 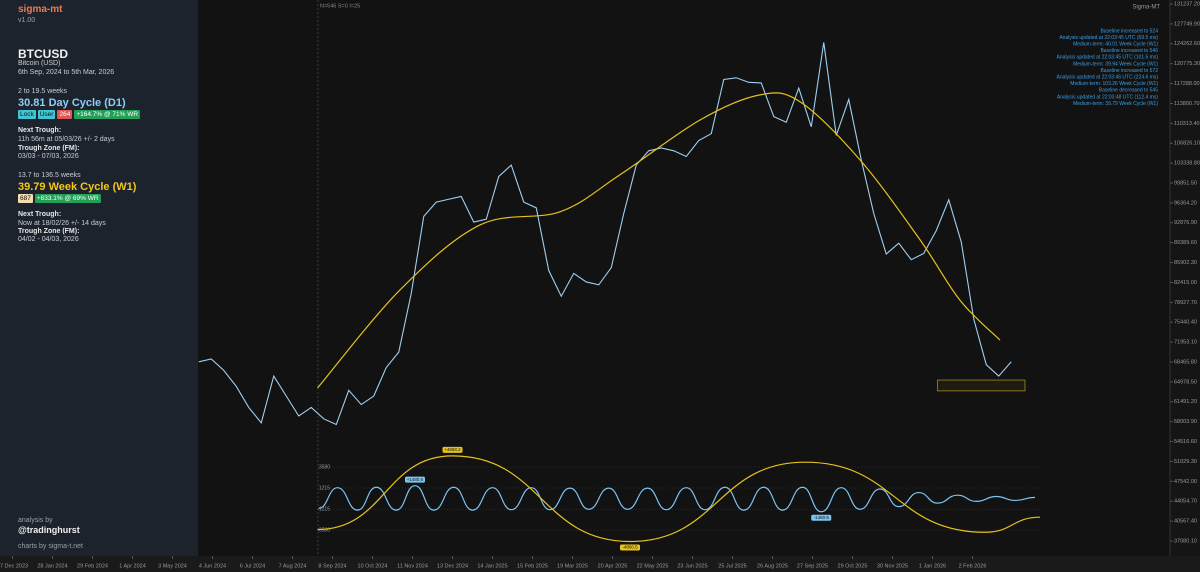 What do you see at coordinates (1114, 84) in the screenshot?
I see `annotation: Medium-term: 103.26 Week Cycle (W1)` at bounding box center [1114, 84].